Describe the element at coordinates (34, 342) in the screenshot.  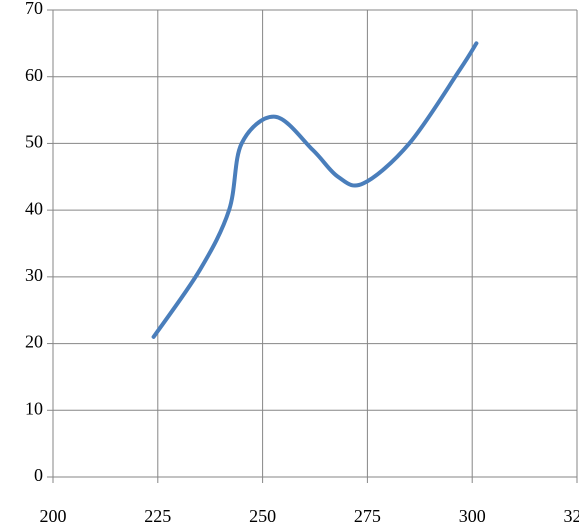
I see `y-tick-label: 20` at that location.